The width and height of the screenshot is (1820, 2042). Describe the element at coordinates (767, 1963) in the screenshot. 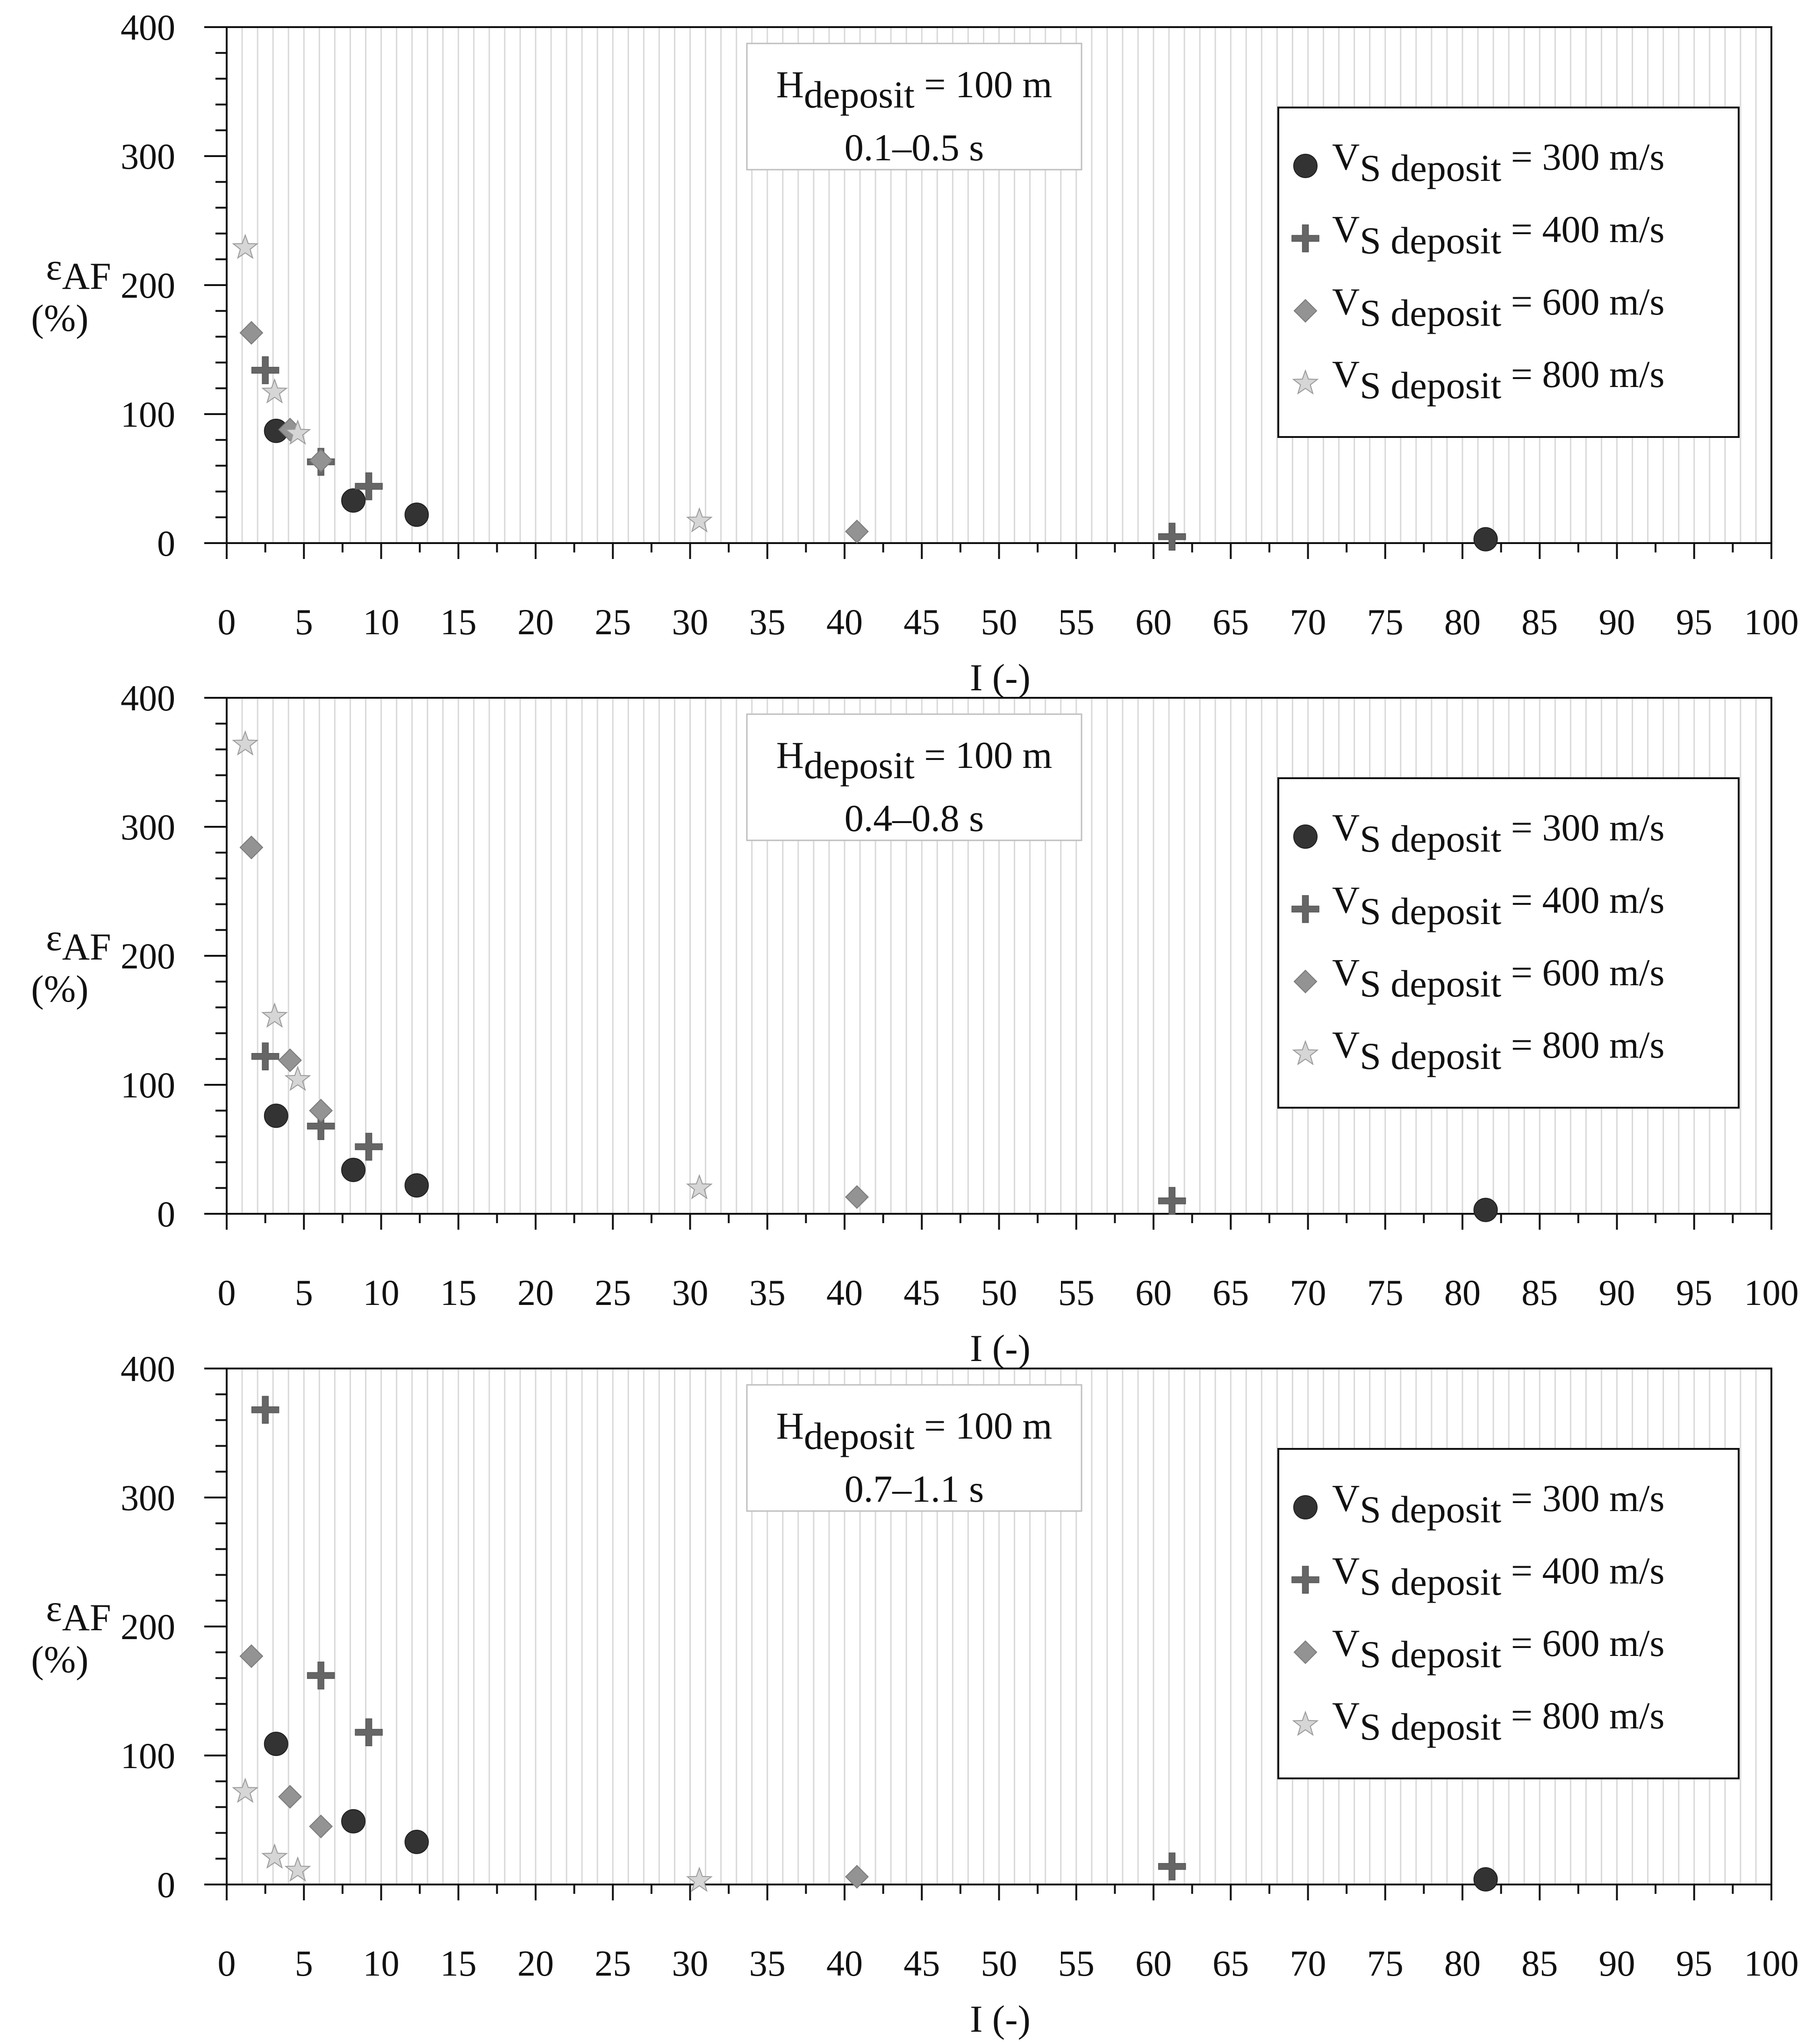

I see `x-tick-label: 35` at that location.